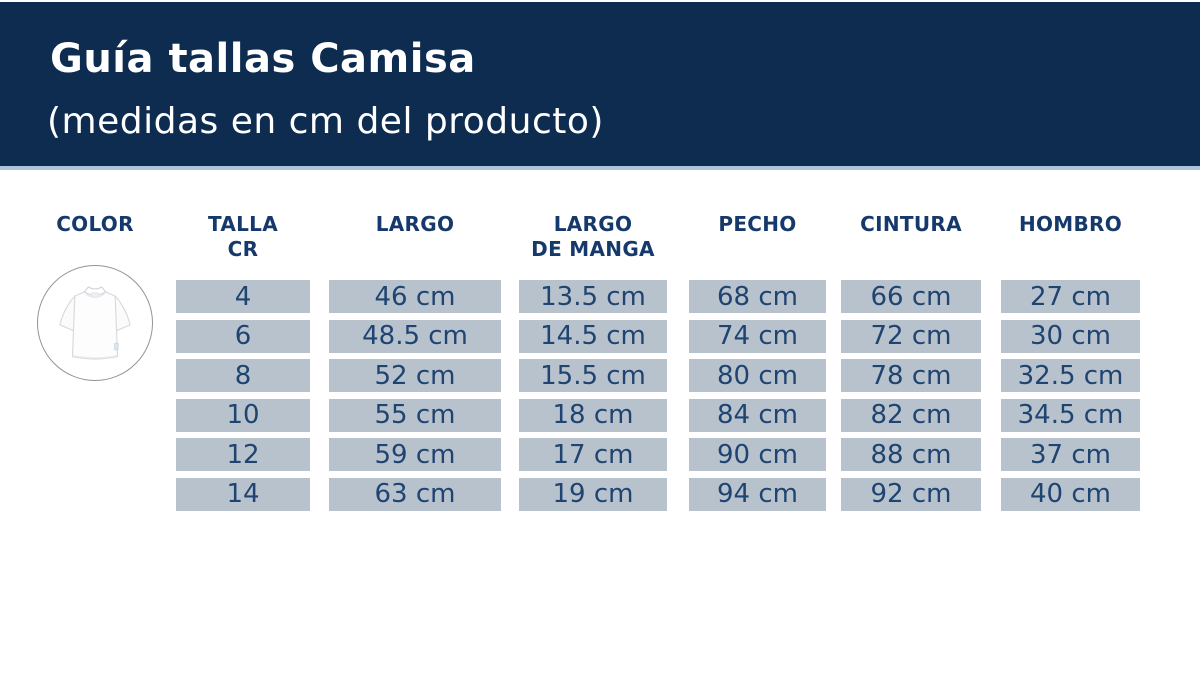  I want to click on cell-largo-de-manga: 17 cm, so click(593, 454).